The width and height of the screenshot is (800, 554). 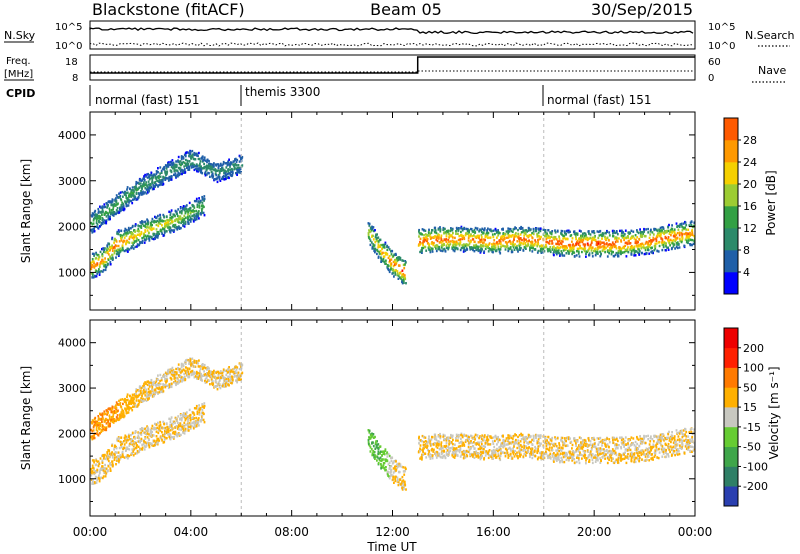 I want to click on colorbar-segment, so click(x=731, y=239).